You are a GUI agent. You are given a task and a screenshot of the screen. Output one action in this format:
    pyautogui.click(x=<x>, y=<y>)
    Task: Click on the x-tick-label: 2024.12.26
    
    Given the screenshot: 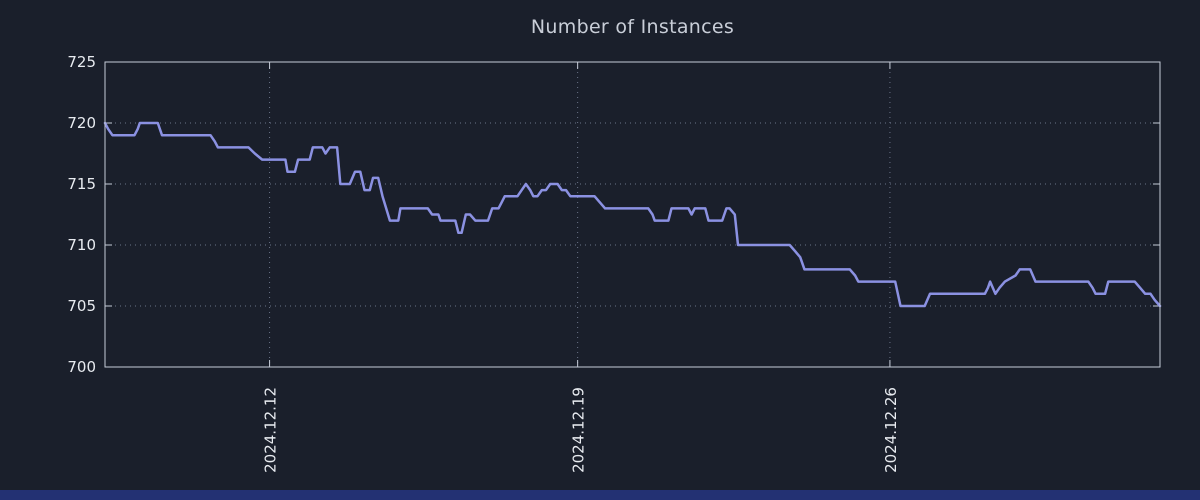 What is the action you would take?
    pyautogui.click(x=891, y=430)
    